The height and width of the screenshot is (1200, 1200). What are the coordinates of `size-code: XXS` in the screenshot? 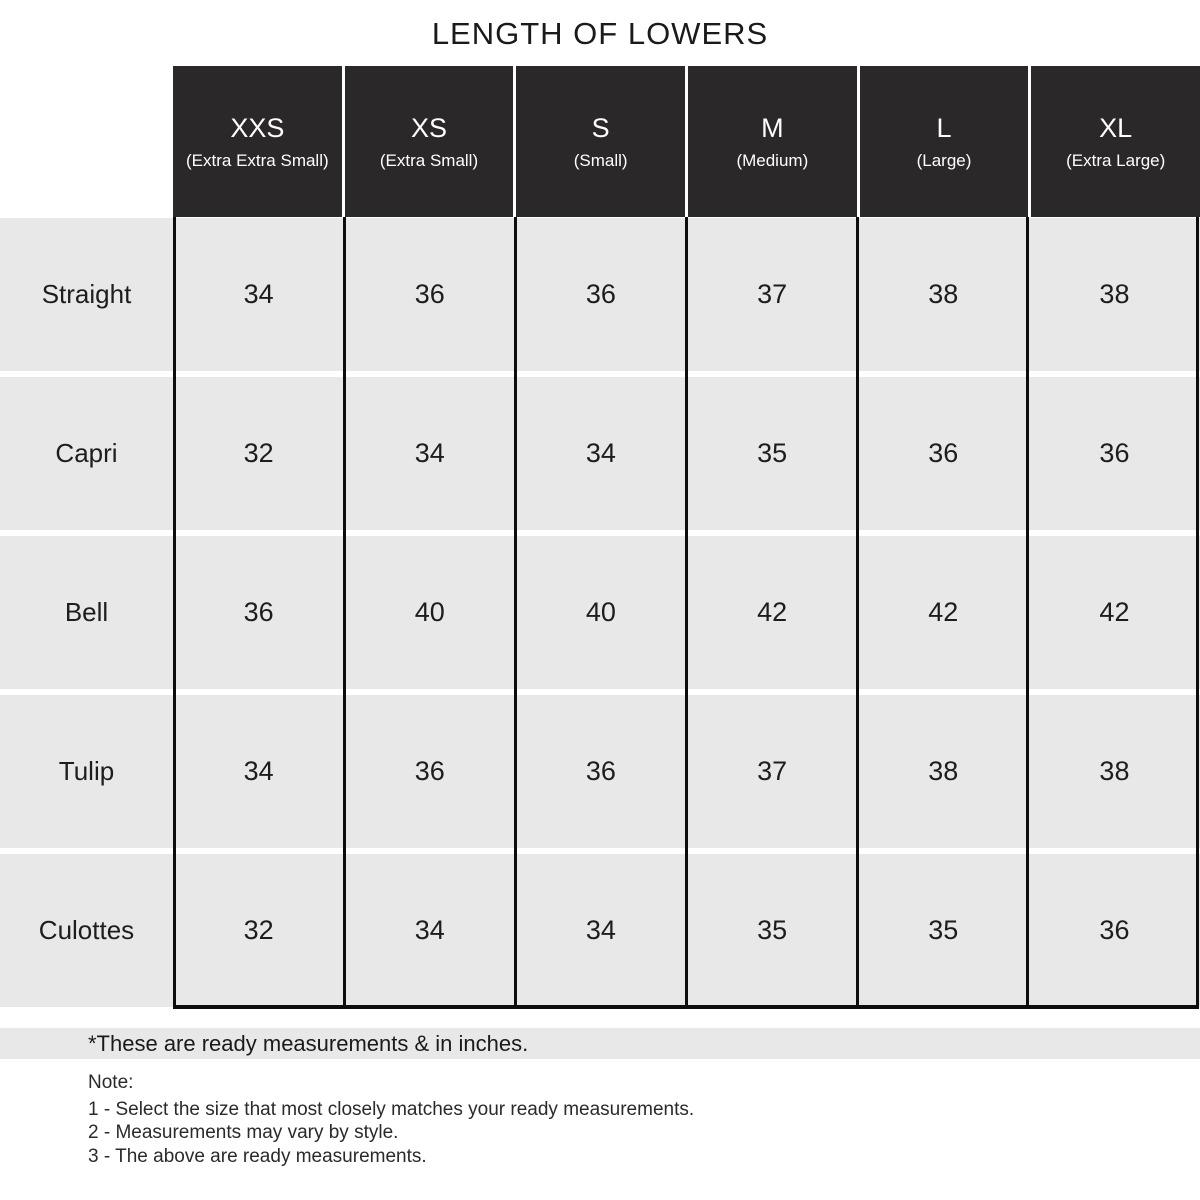 It's located at (257, 127).